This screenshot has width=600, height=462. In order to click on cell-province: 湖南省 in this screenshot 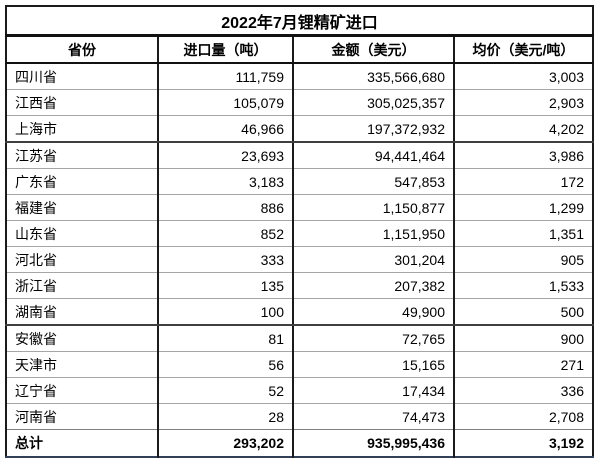, I will do `click(82, 312)`.